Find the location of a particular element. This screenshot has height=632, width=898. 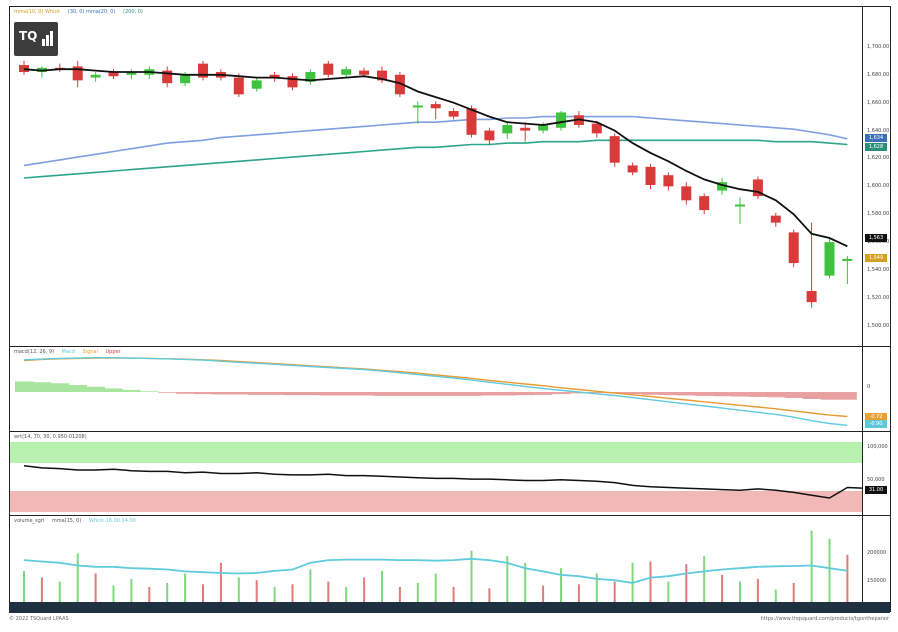

macd-plot-area: macd(12, 26, 9) Macd Signal Upper is located at coordinates (436, 389).